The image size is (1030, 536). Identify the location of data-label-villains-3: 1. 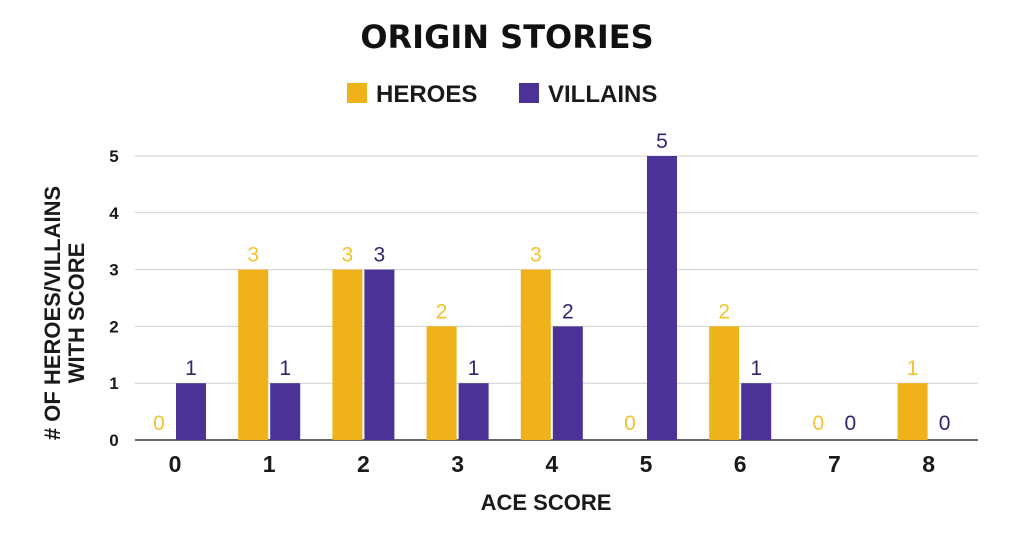
(474, 368).